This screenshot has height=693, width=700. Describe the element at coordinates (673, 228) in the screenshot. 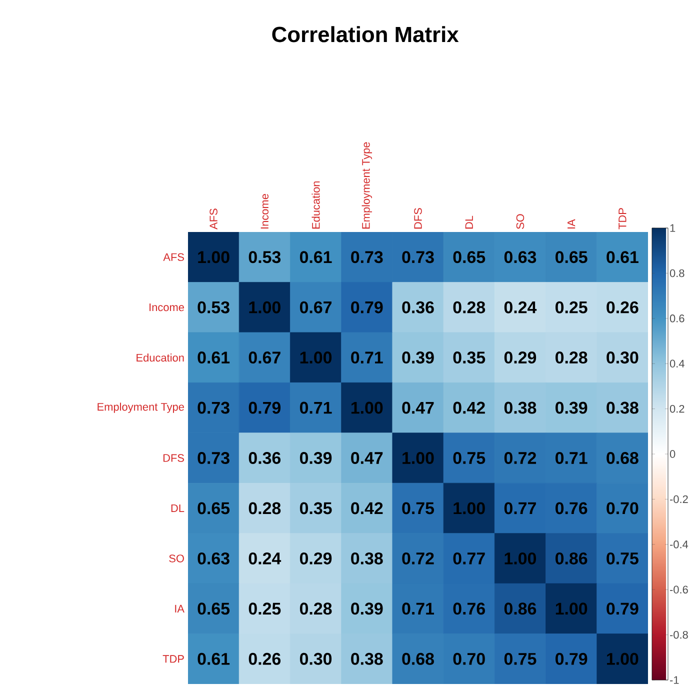

I see `color-bar-label: 1` at that location.